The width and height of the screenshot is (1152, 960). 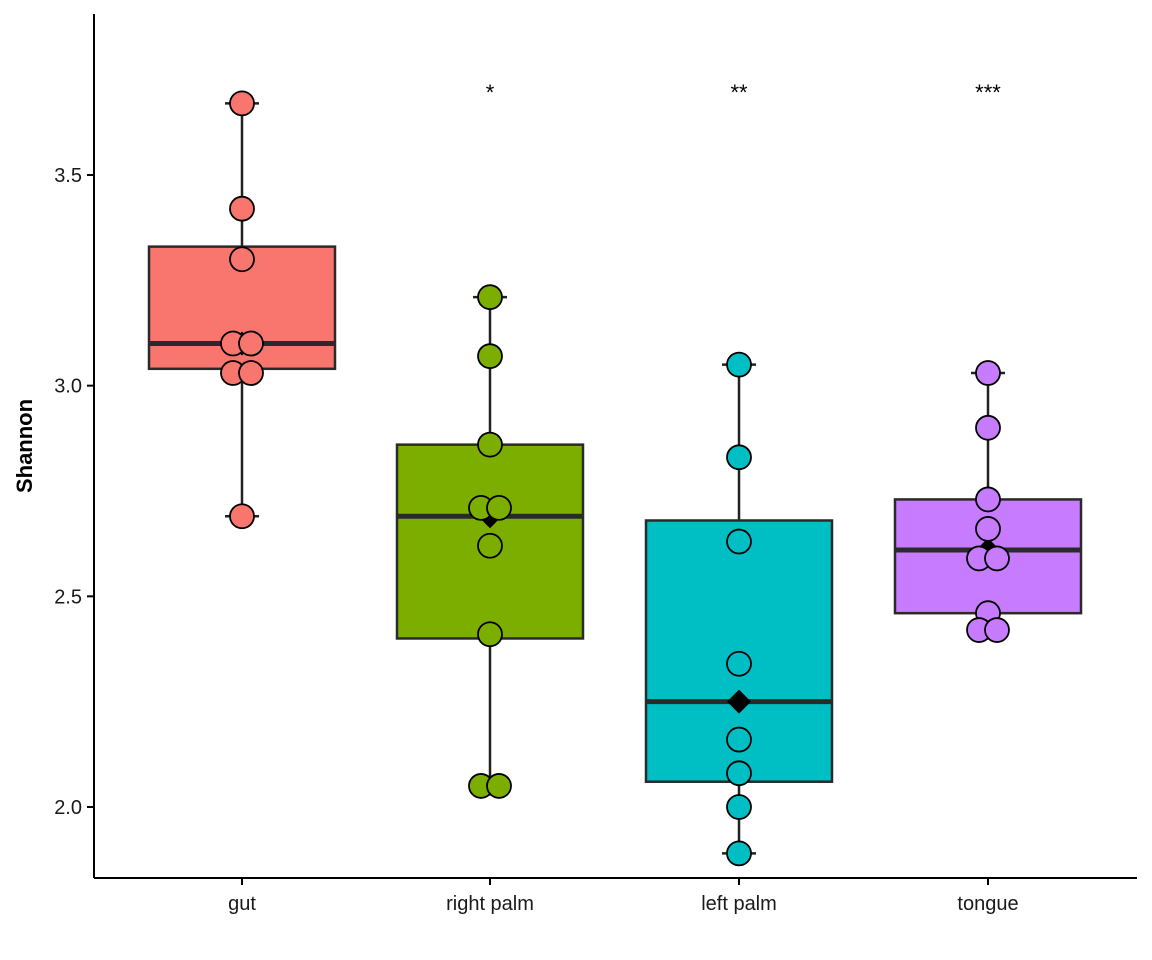 I want to click on x-axis-ticks: gut right palm left palm tongue, so click(x=623, y=896).